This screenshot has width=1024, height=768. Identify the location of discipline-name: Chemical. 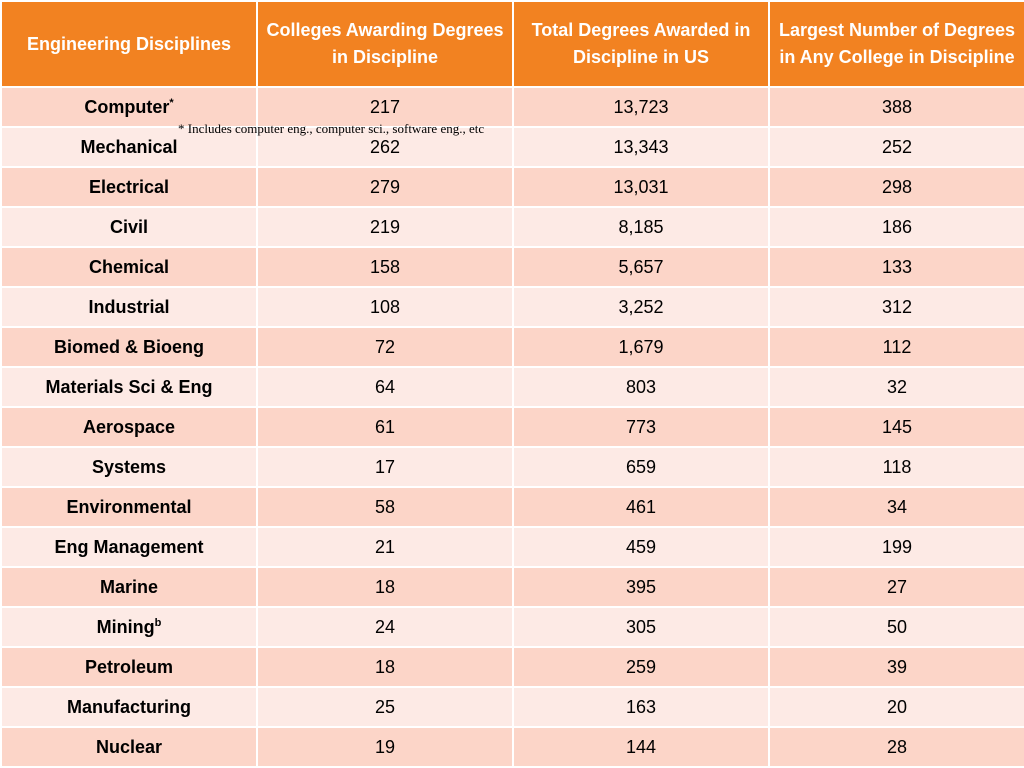
(129, 267).